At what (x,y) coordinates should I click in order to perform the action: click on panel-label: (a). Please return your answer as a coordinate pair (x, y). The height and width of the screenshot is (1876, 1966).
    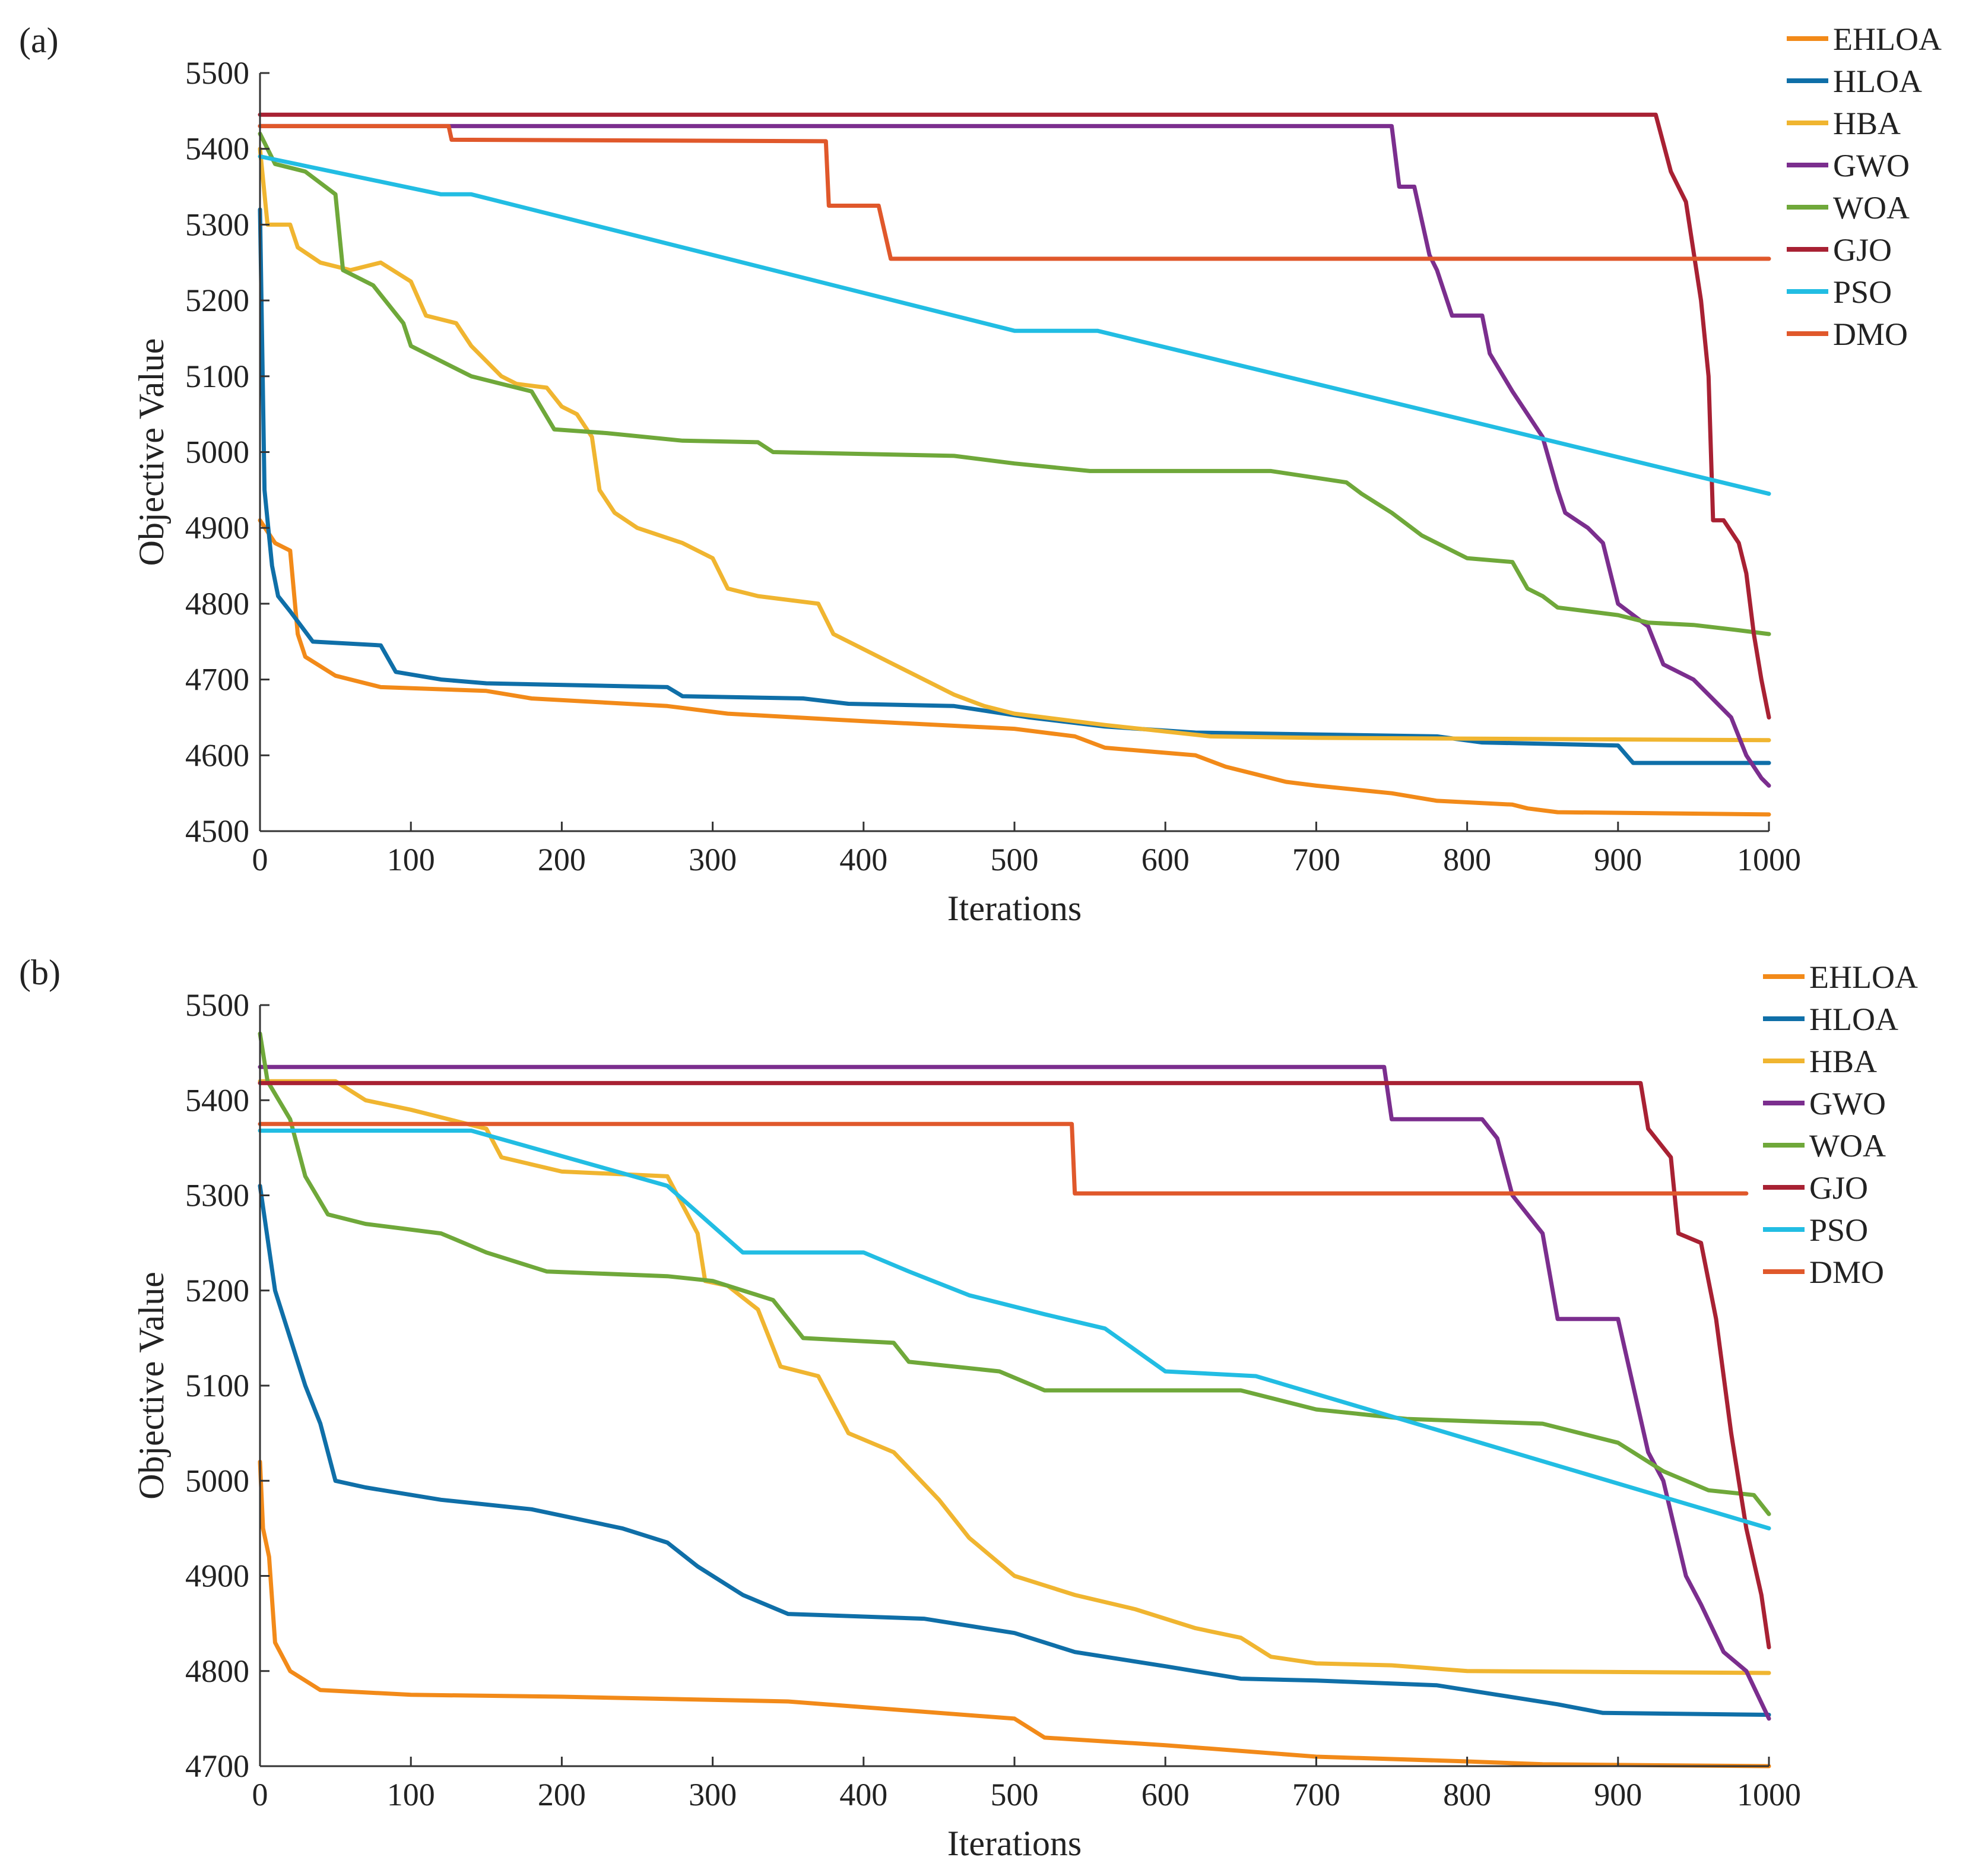
    Looking at the image, I should click on (39, 41).